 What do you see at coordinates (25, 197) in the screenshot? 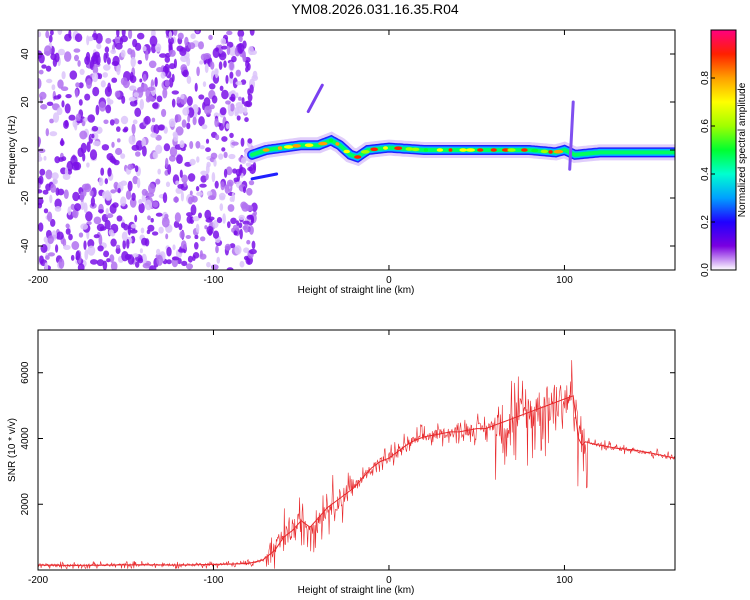
I see `spectrogram-y-tick-label: -20` at bounding box center [25, 197].